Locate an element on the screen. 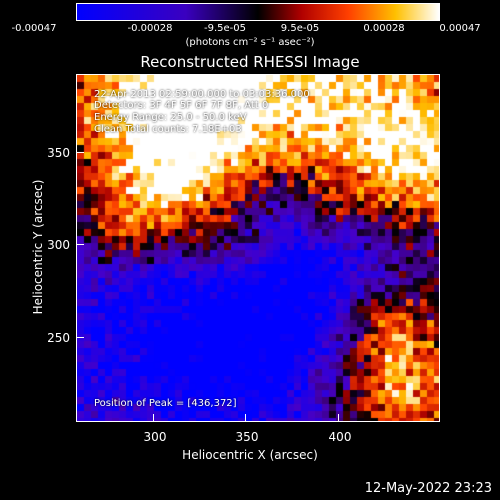  x-tick-label: 300 is located at coordinates (155, 437).